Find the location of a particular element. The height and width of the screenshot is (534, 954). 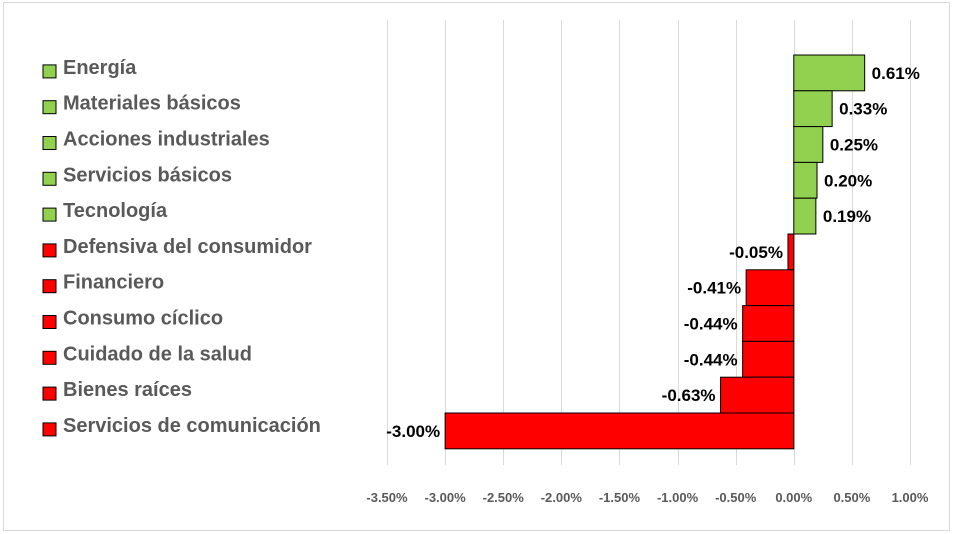

data-label: 0.20% is located at coordinates (848, 180).